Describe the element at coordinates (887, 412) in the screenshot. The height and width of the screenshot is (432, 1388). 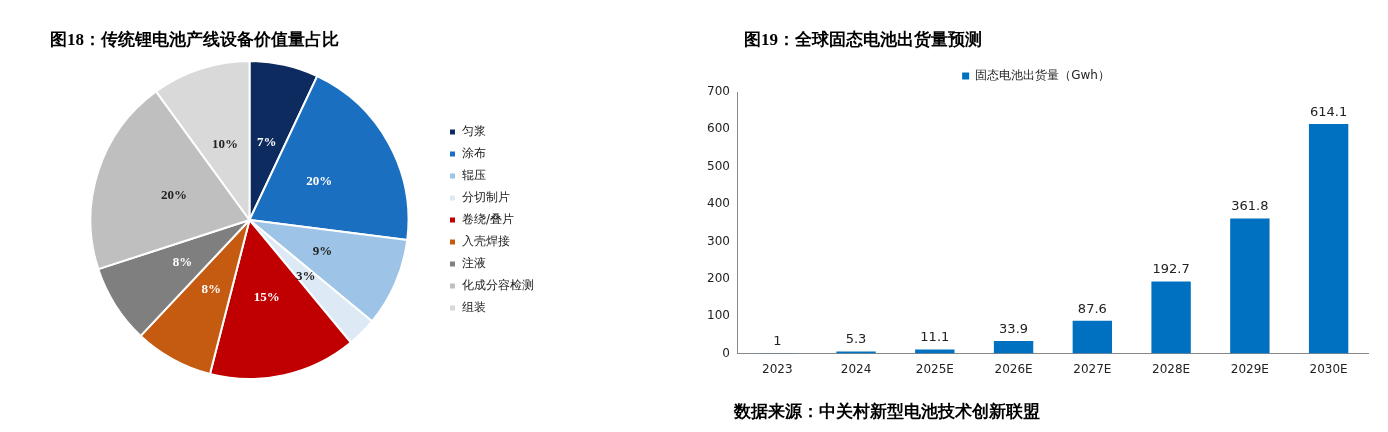
I see `source-note: 数据来源：中关村新型电池技术创新联盟` at that location.